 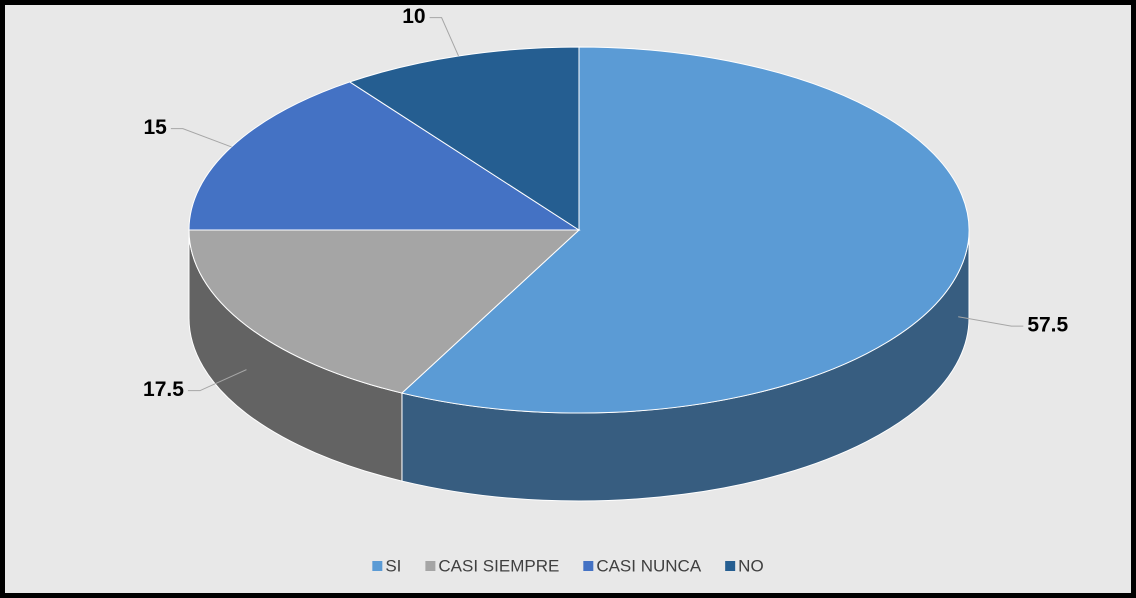 What do you see at coordinates (413, 16) in the screenshot?
I see `data-label: 10` at bounding box center [413, 16].